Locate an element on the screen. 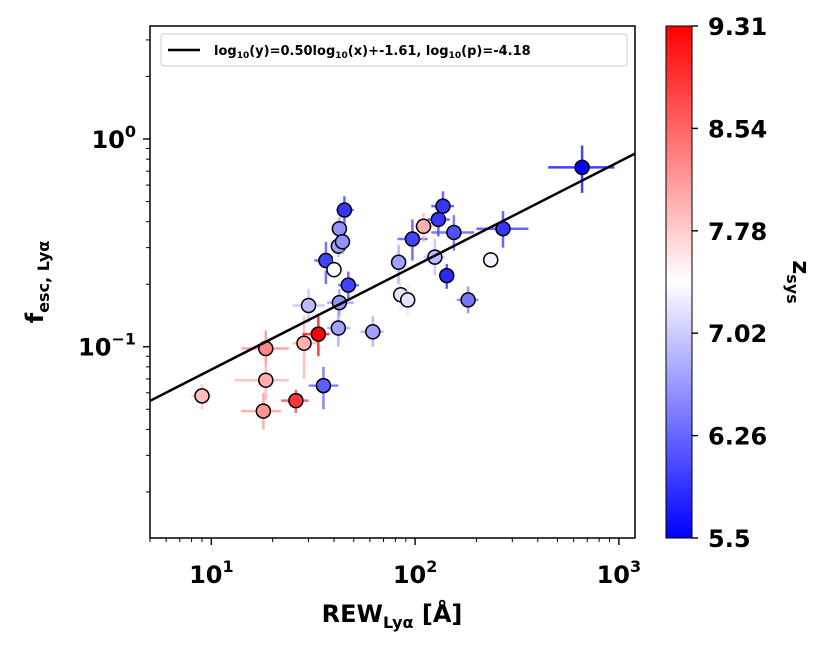 Image resolution: width=830 pixels, height=649 pixels. colorbar-tick-label: 5.5 is located at coordinates (729, 539).